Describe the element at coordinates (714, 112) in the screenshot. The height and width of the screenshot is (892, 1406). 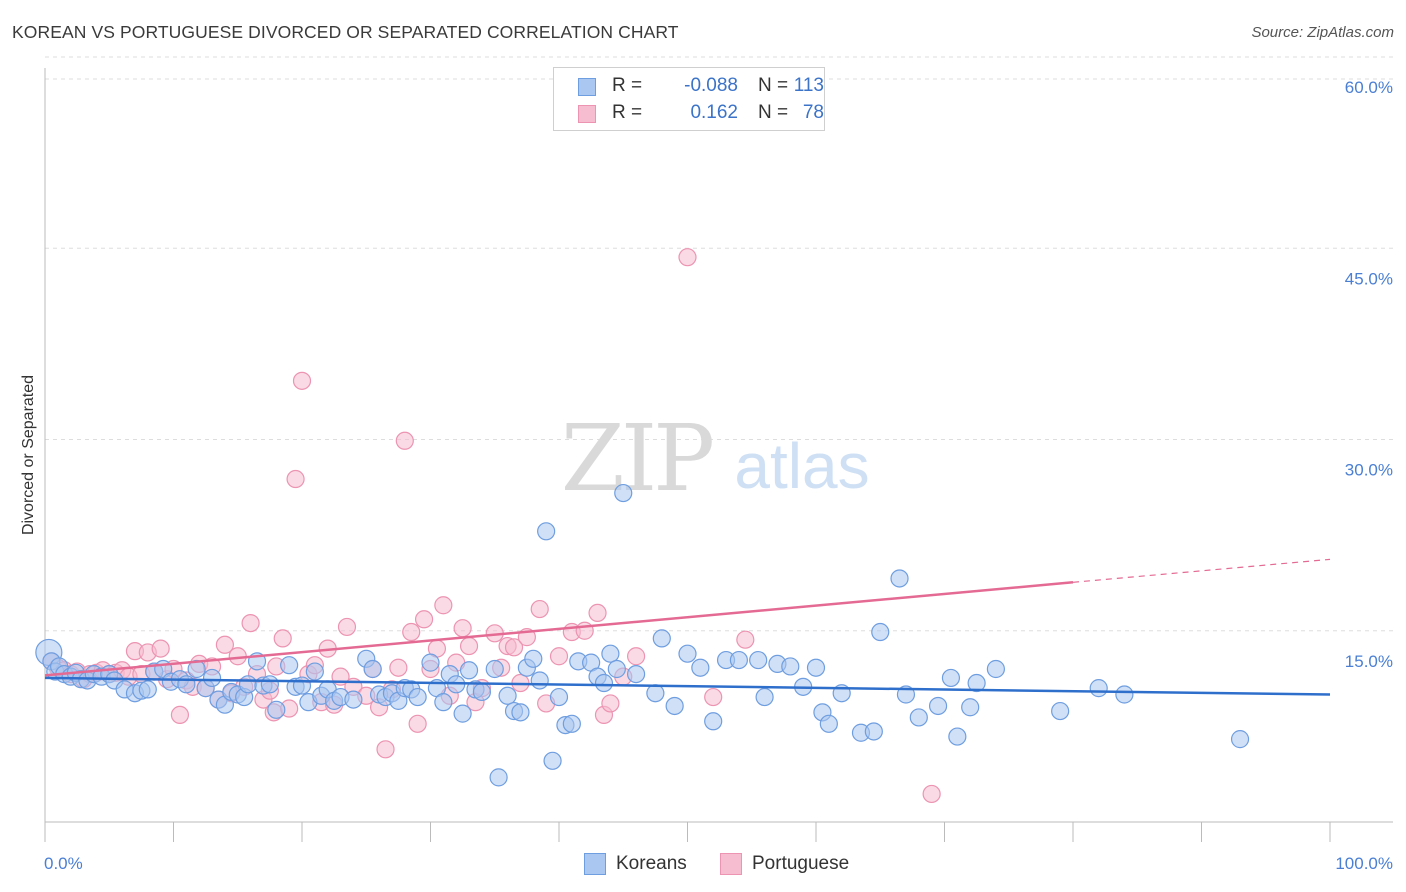
I see `legend-r-value: 0.162` at that location.